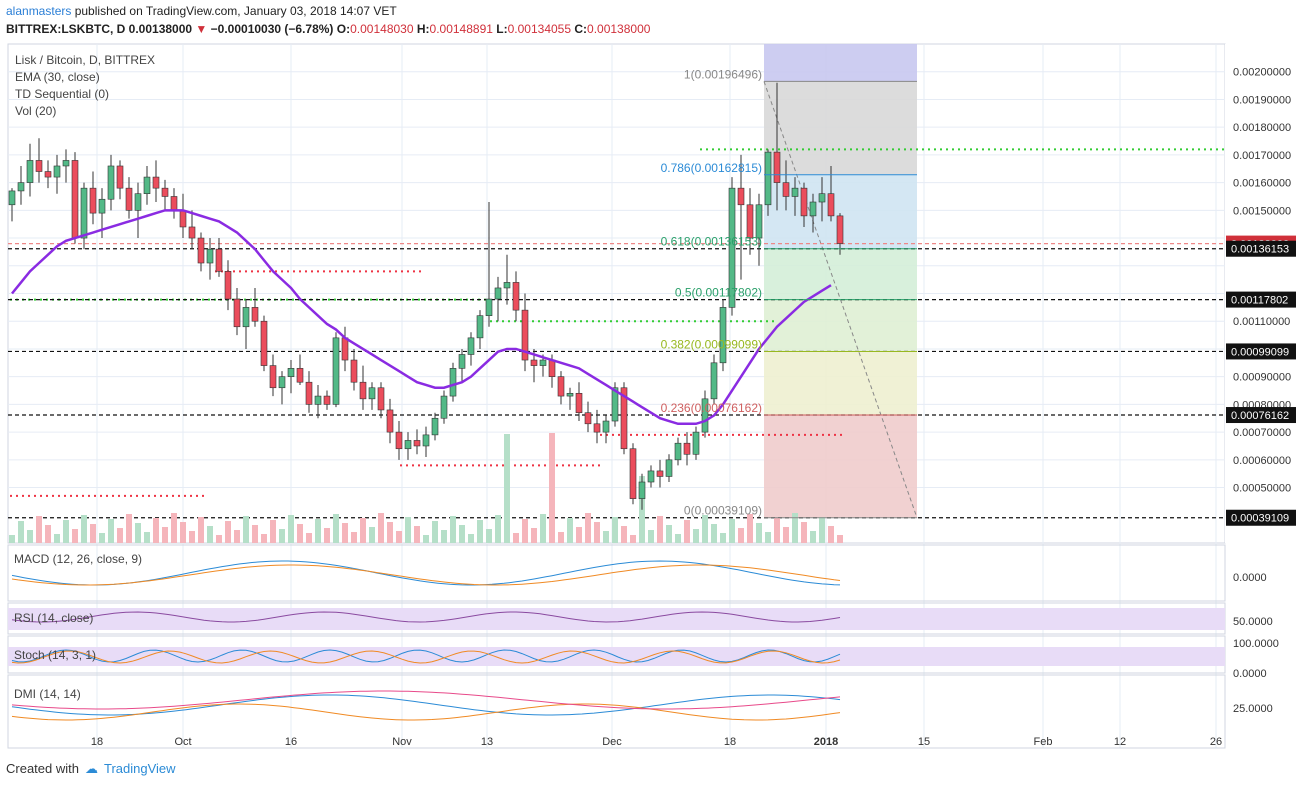  I want to click on stoch-label: Stoch (14, 3, 1), so click(55, 655).